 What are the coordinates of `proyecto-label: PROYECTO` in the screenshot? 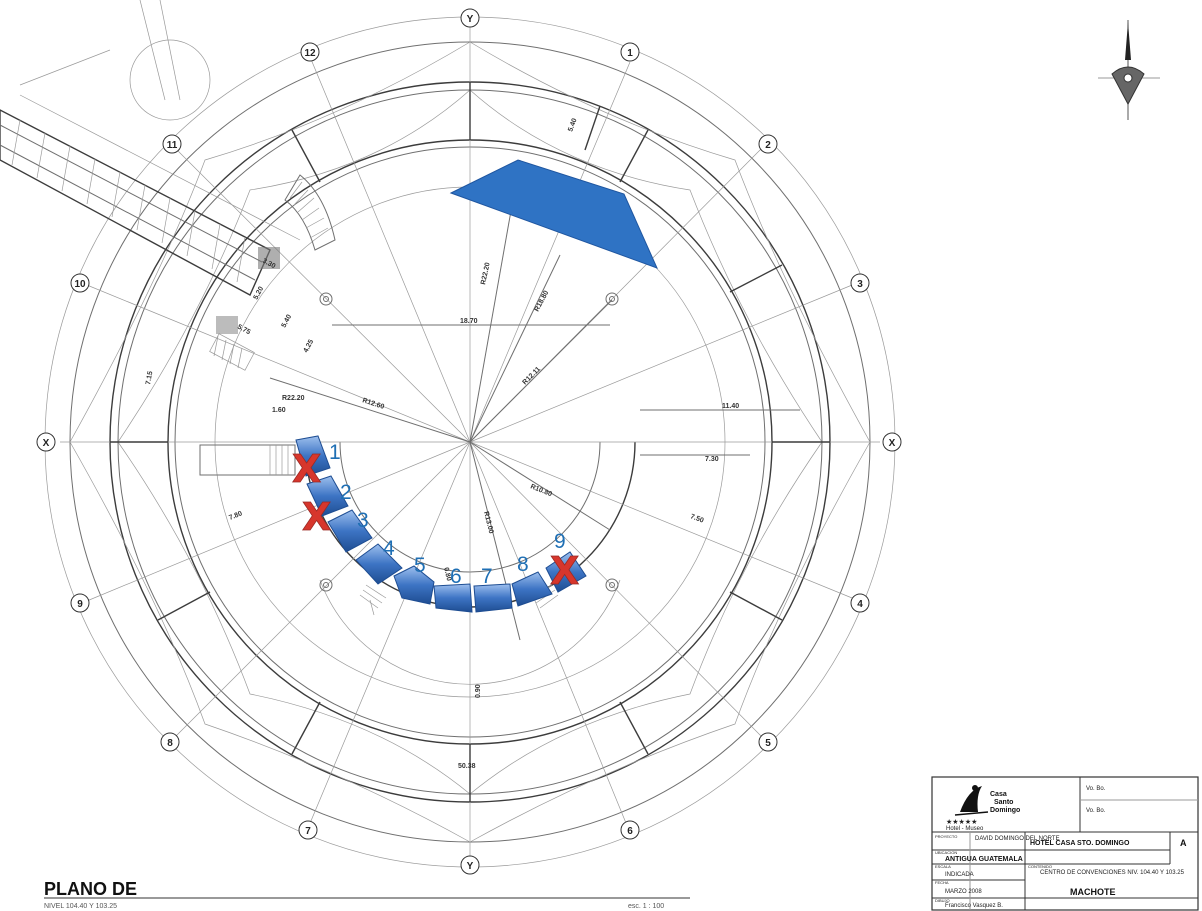 It's located at (946, 836).